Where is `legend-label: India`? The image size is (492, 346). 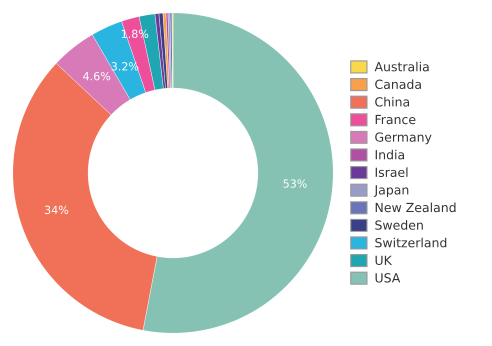
legend-label: India is located at coordinates (390, 155).